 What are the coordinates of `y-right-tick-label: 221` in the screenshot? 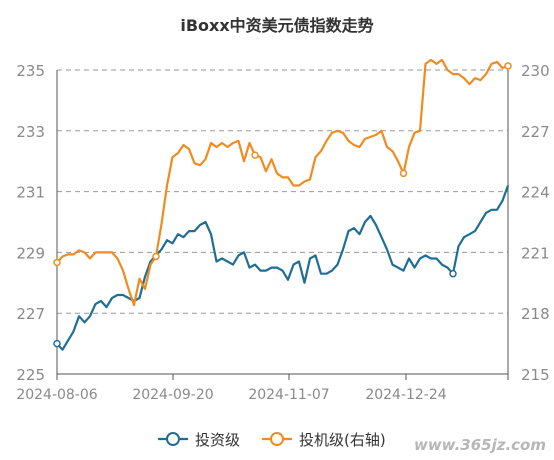 It's located at (535, 253).